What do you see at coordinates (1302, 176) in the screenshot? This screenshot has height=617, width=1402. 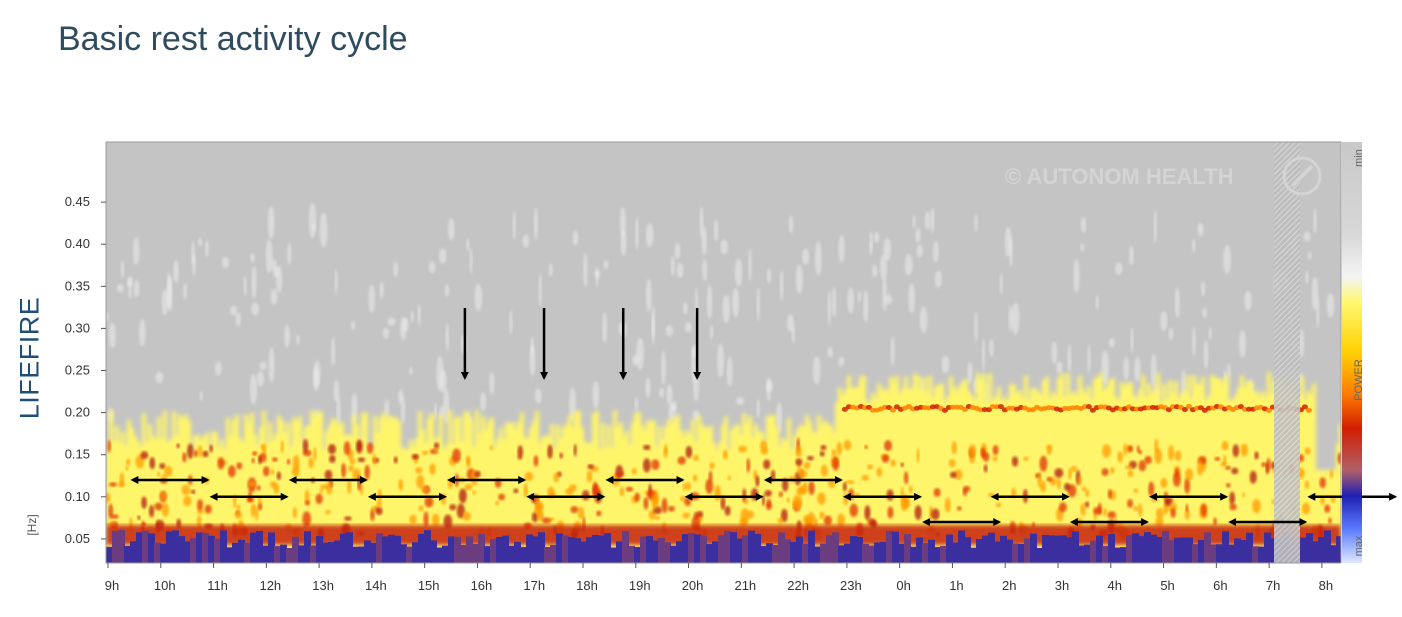 I see `watermark-logo-icon` at bounding box center [1302, 176].